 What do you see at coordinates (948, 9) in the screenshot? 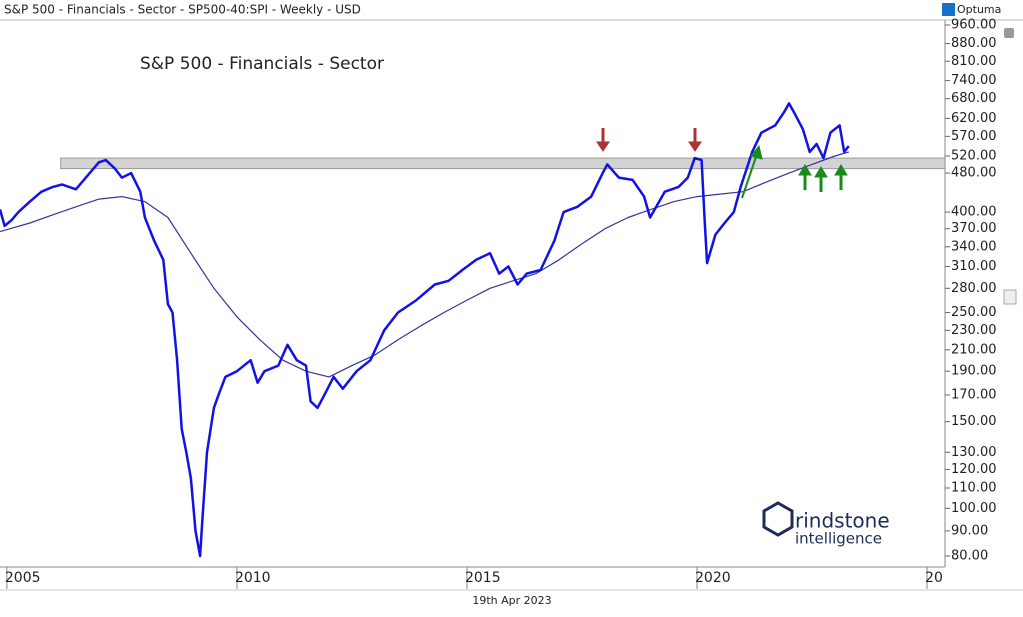
I see `brand-icon` at bounding box center [948, 9].